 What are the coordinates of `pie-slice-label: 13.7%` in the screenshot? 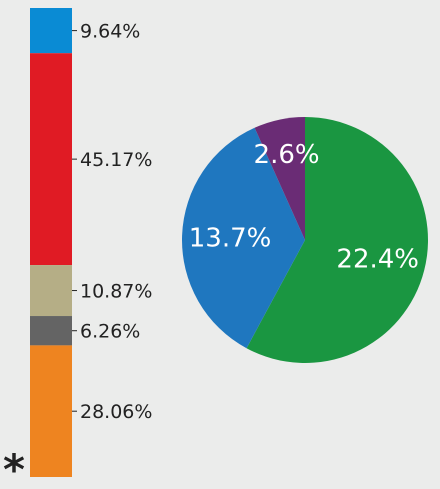 It's located at (230, 238).